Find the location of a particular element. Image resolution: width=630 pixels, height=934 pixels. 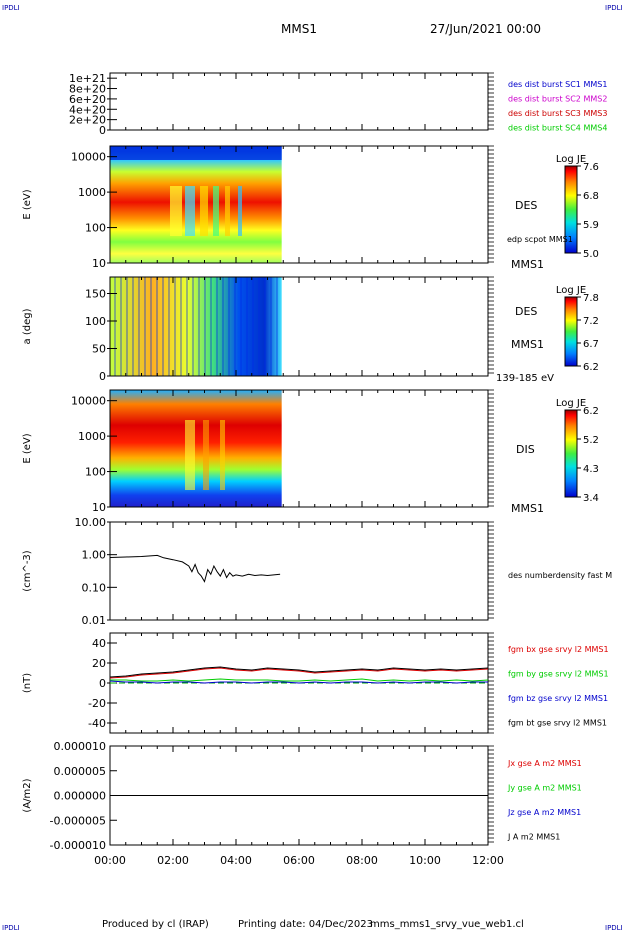

y-tick-label: 50 is located at coordinates (99, 349).